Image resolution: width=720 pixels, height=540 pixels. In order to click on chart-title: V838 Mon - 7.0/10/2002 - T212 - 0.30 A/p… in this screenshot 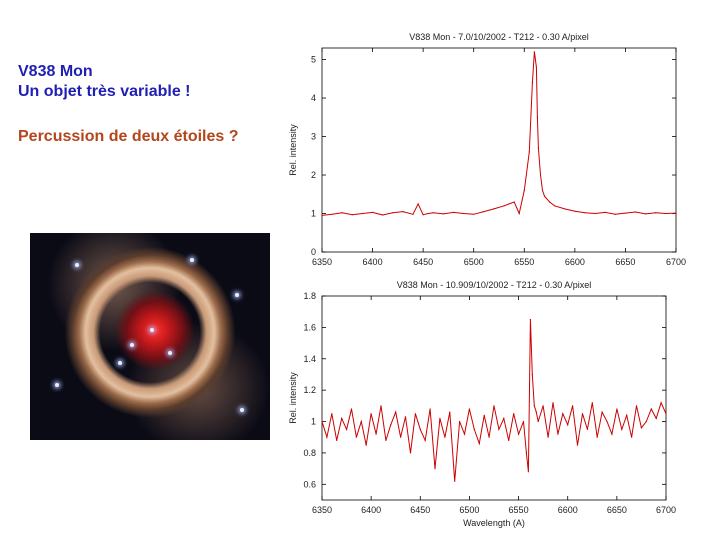, I will do `click(498, 37)`.